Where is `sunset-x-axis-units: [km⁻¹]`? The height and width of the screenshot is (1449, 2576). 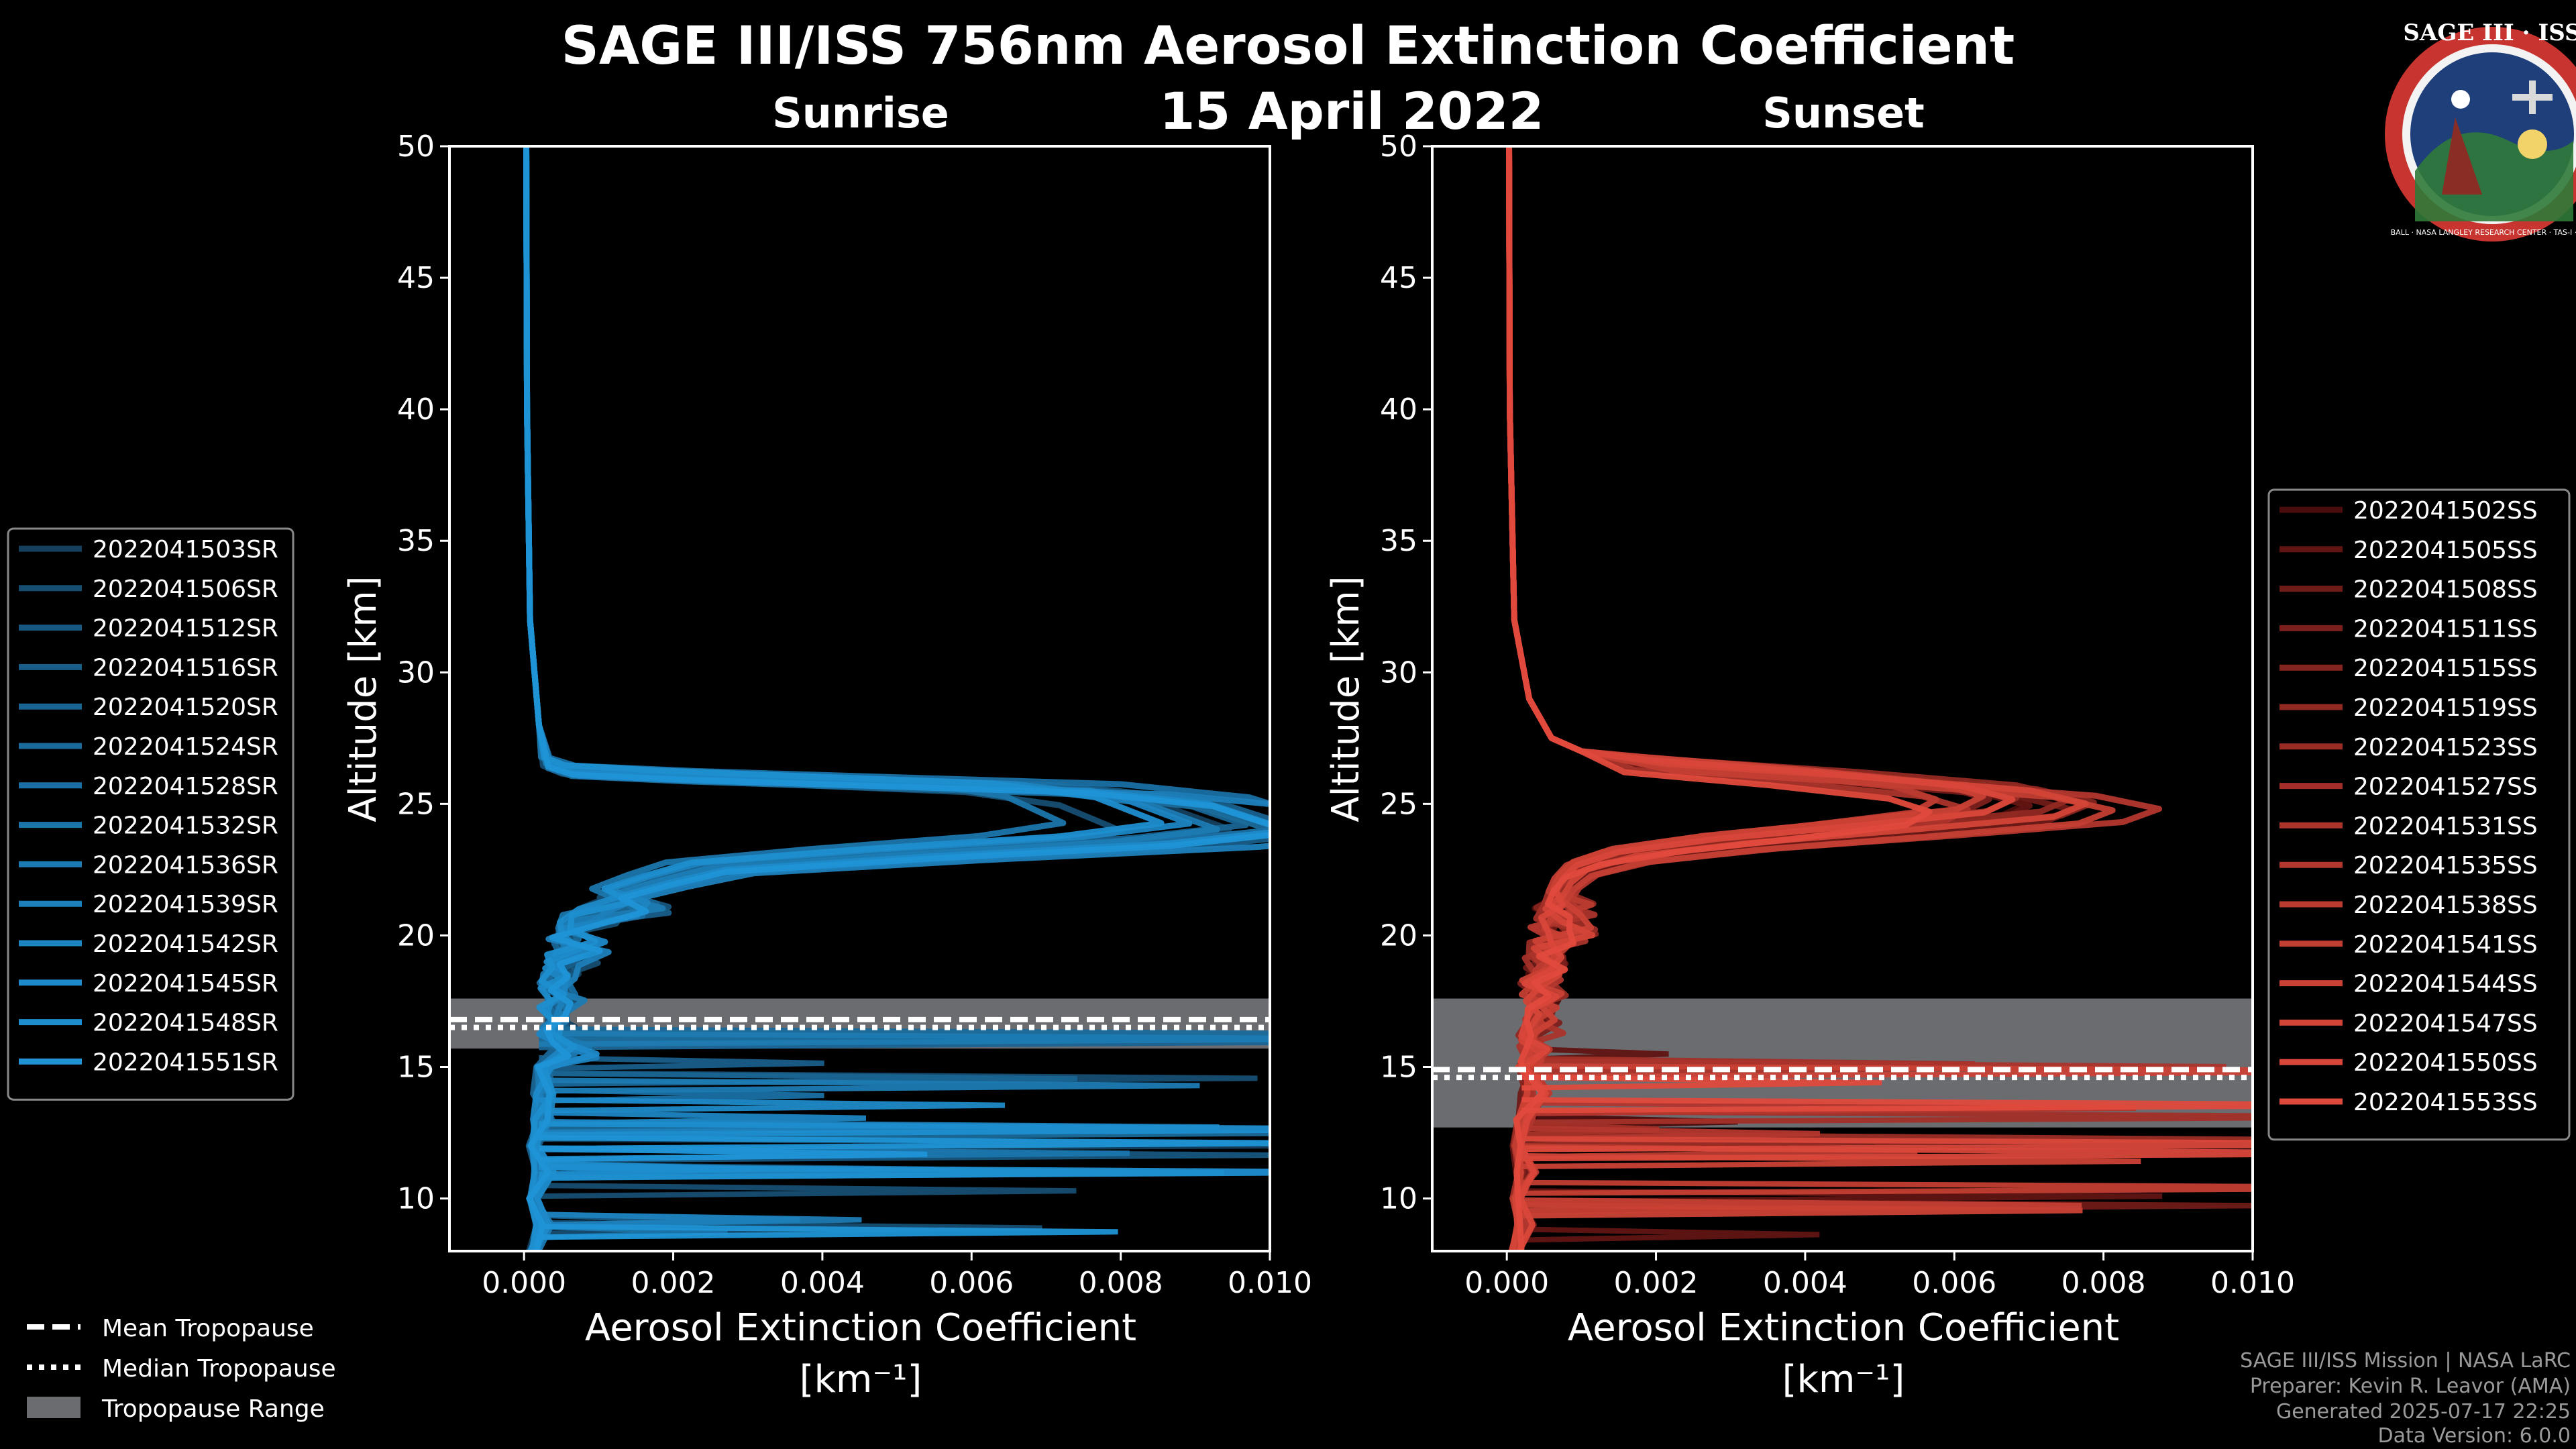
sunset-x-axis-units: [km⁻¹] is located at coordinates (1843, 1379).